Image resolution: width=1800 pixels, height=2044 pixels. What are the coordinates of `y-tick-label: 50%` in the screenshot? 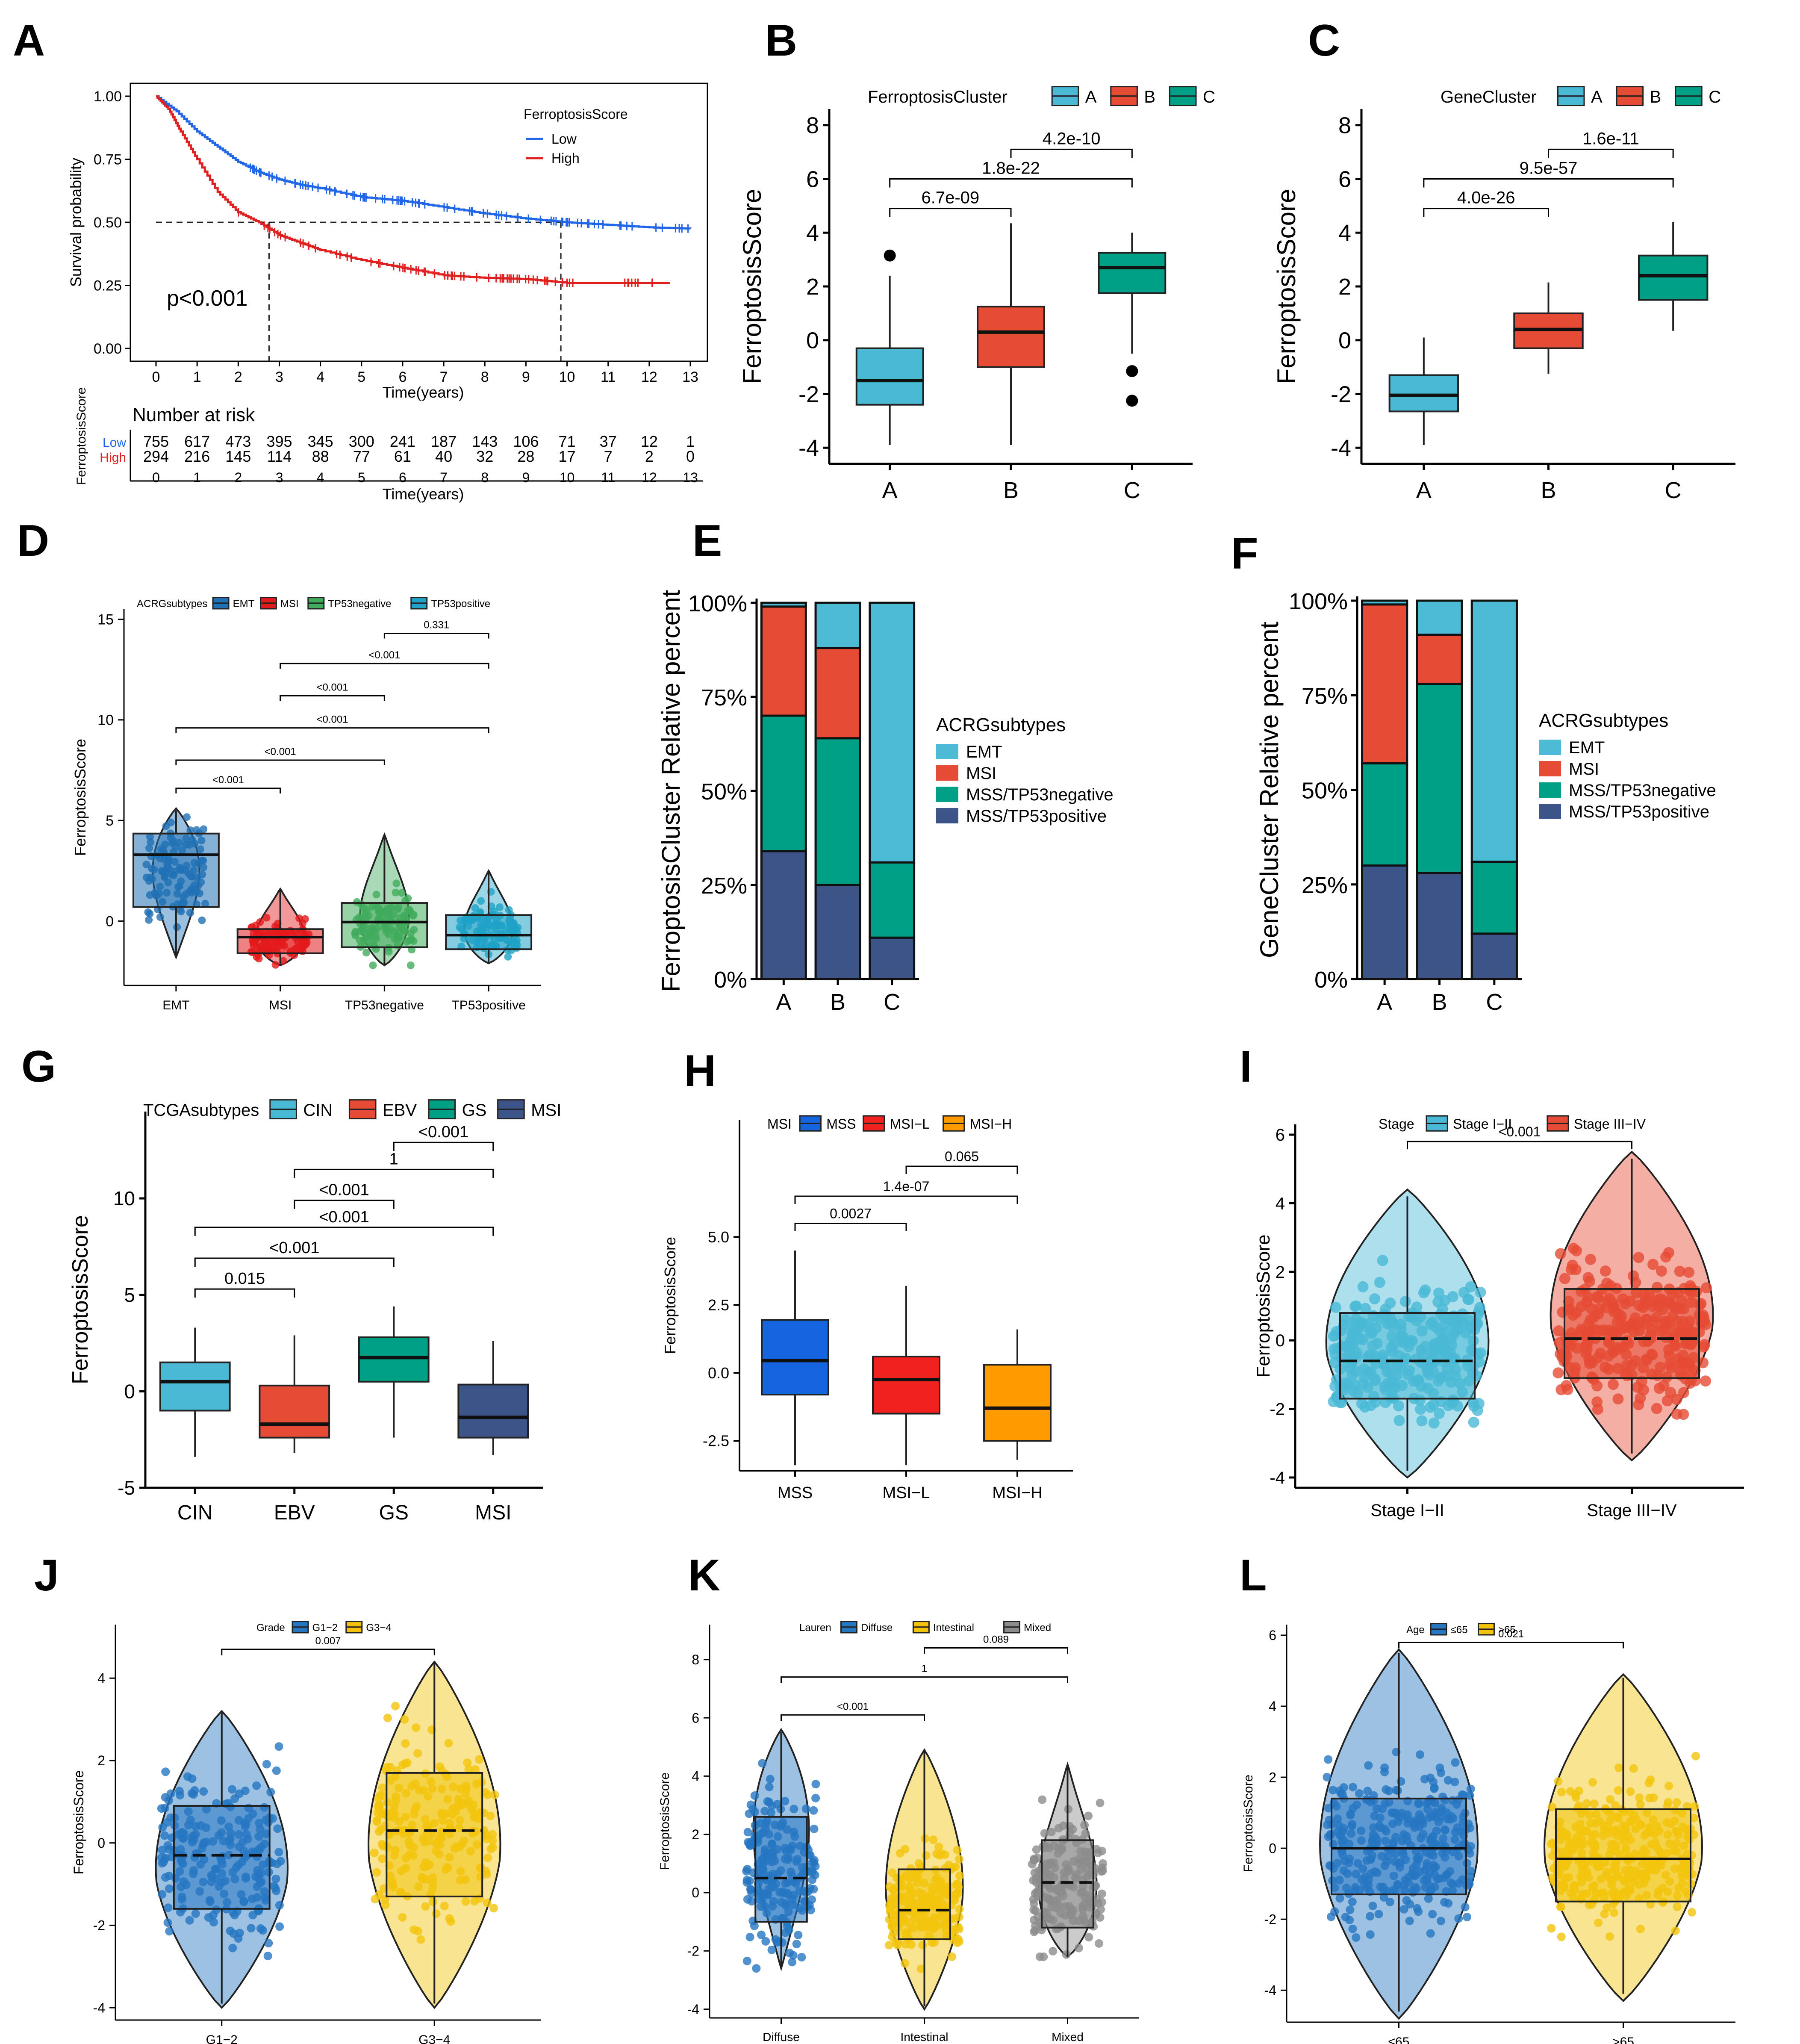 It's located at (724, 792).